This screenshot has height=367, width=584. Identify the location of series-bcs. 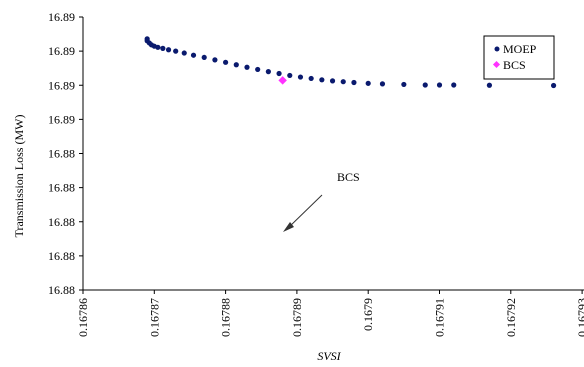
(282, 80).